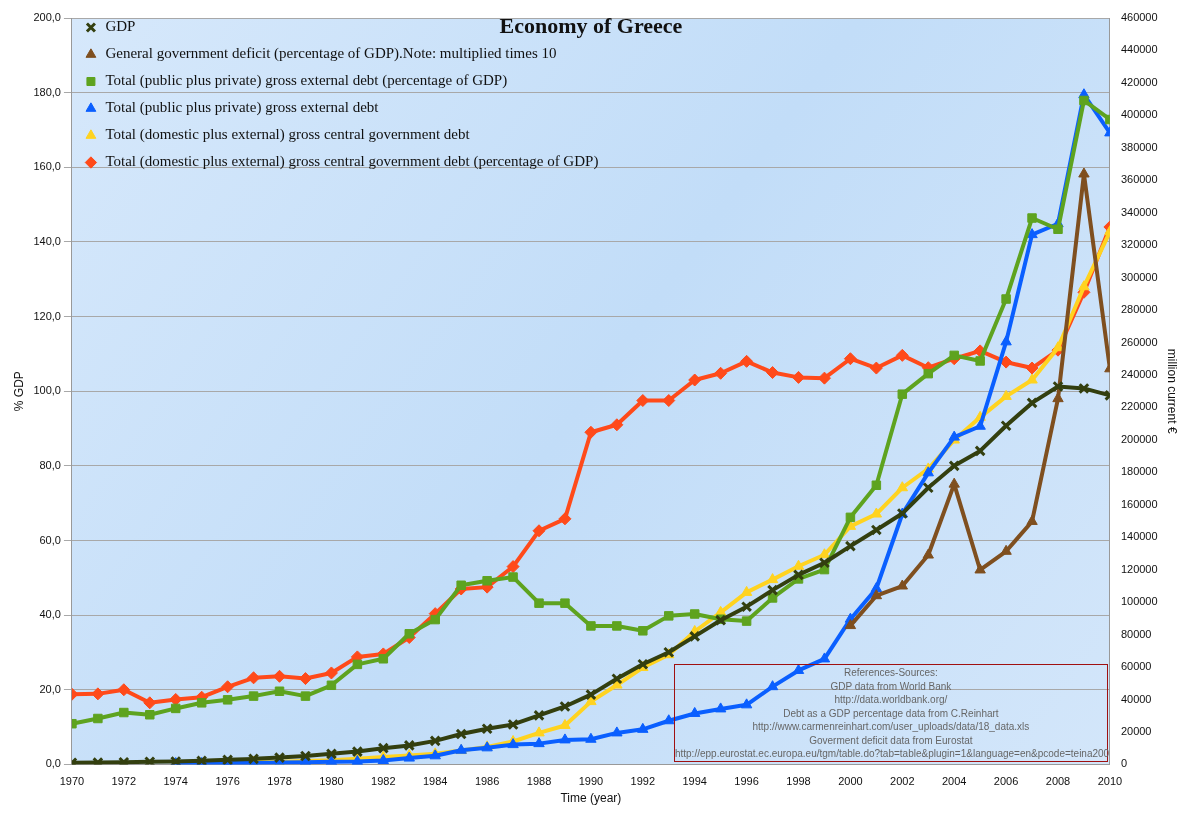  What do you see at coordinates (694, 781) in the screenshot?
I see `x-tick-label: 1994` at bounding box center [694, 781].